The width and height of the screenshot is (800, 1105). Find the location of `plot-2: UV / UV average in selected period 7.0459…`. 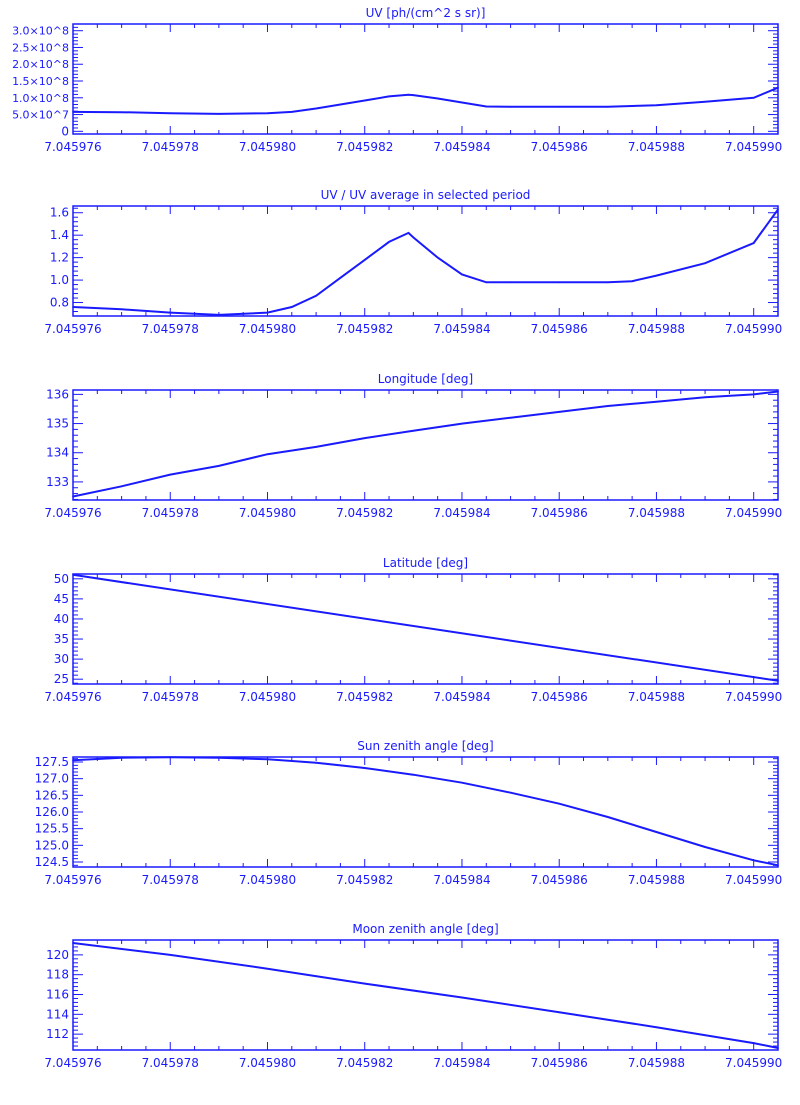

plot-2: UV / UV average in selected period 7.0459… is located at coordinates (413, 262).